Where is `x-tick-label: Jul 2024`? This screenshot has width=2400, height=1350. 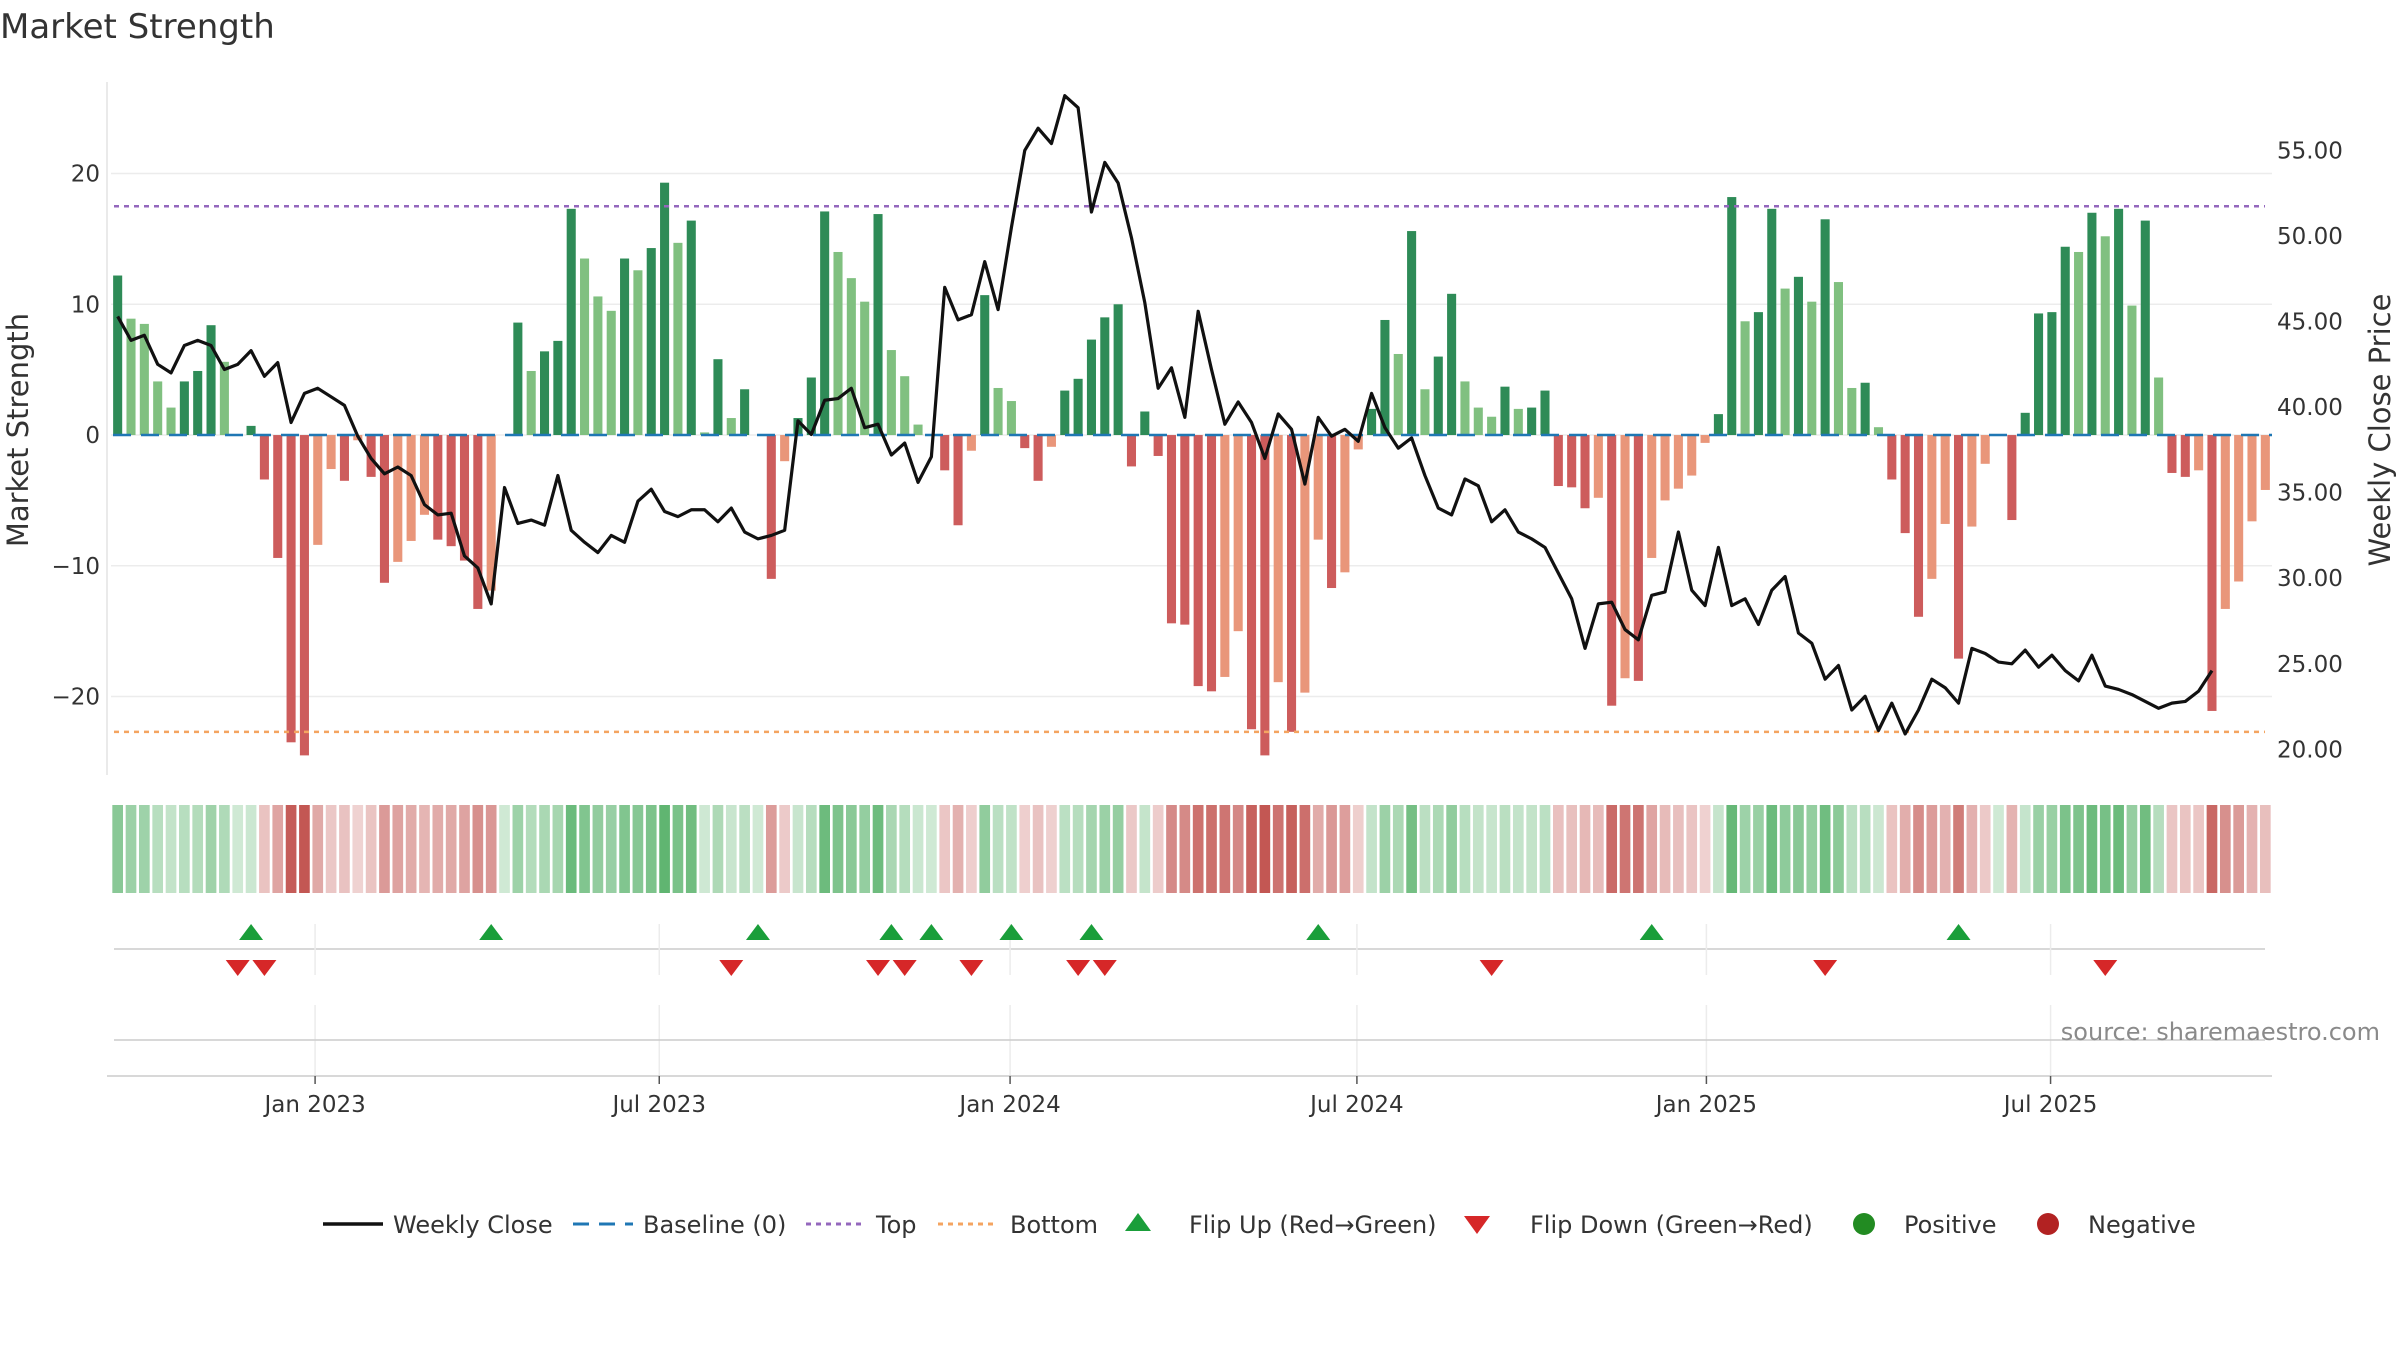 x-tick-label: Jul 2024 is located at coordinates (1356, 1105).